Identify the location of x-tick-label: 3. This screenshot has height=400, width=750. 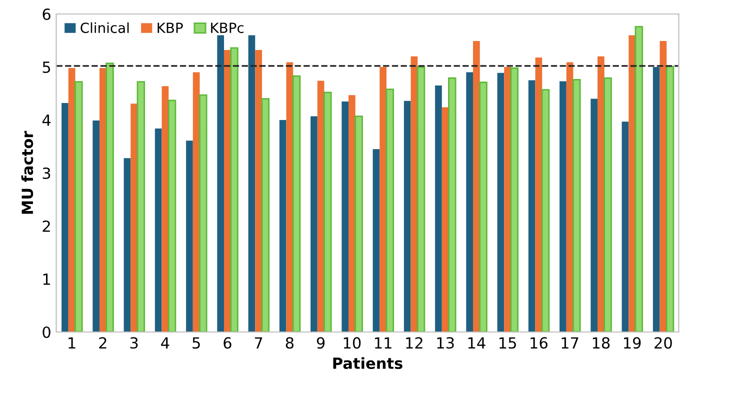
(134, 343).